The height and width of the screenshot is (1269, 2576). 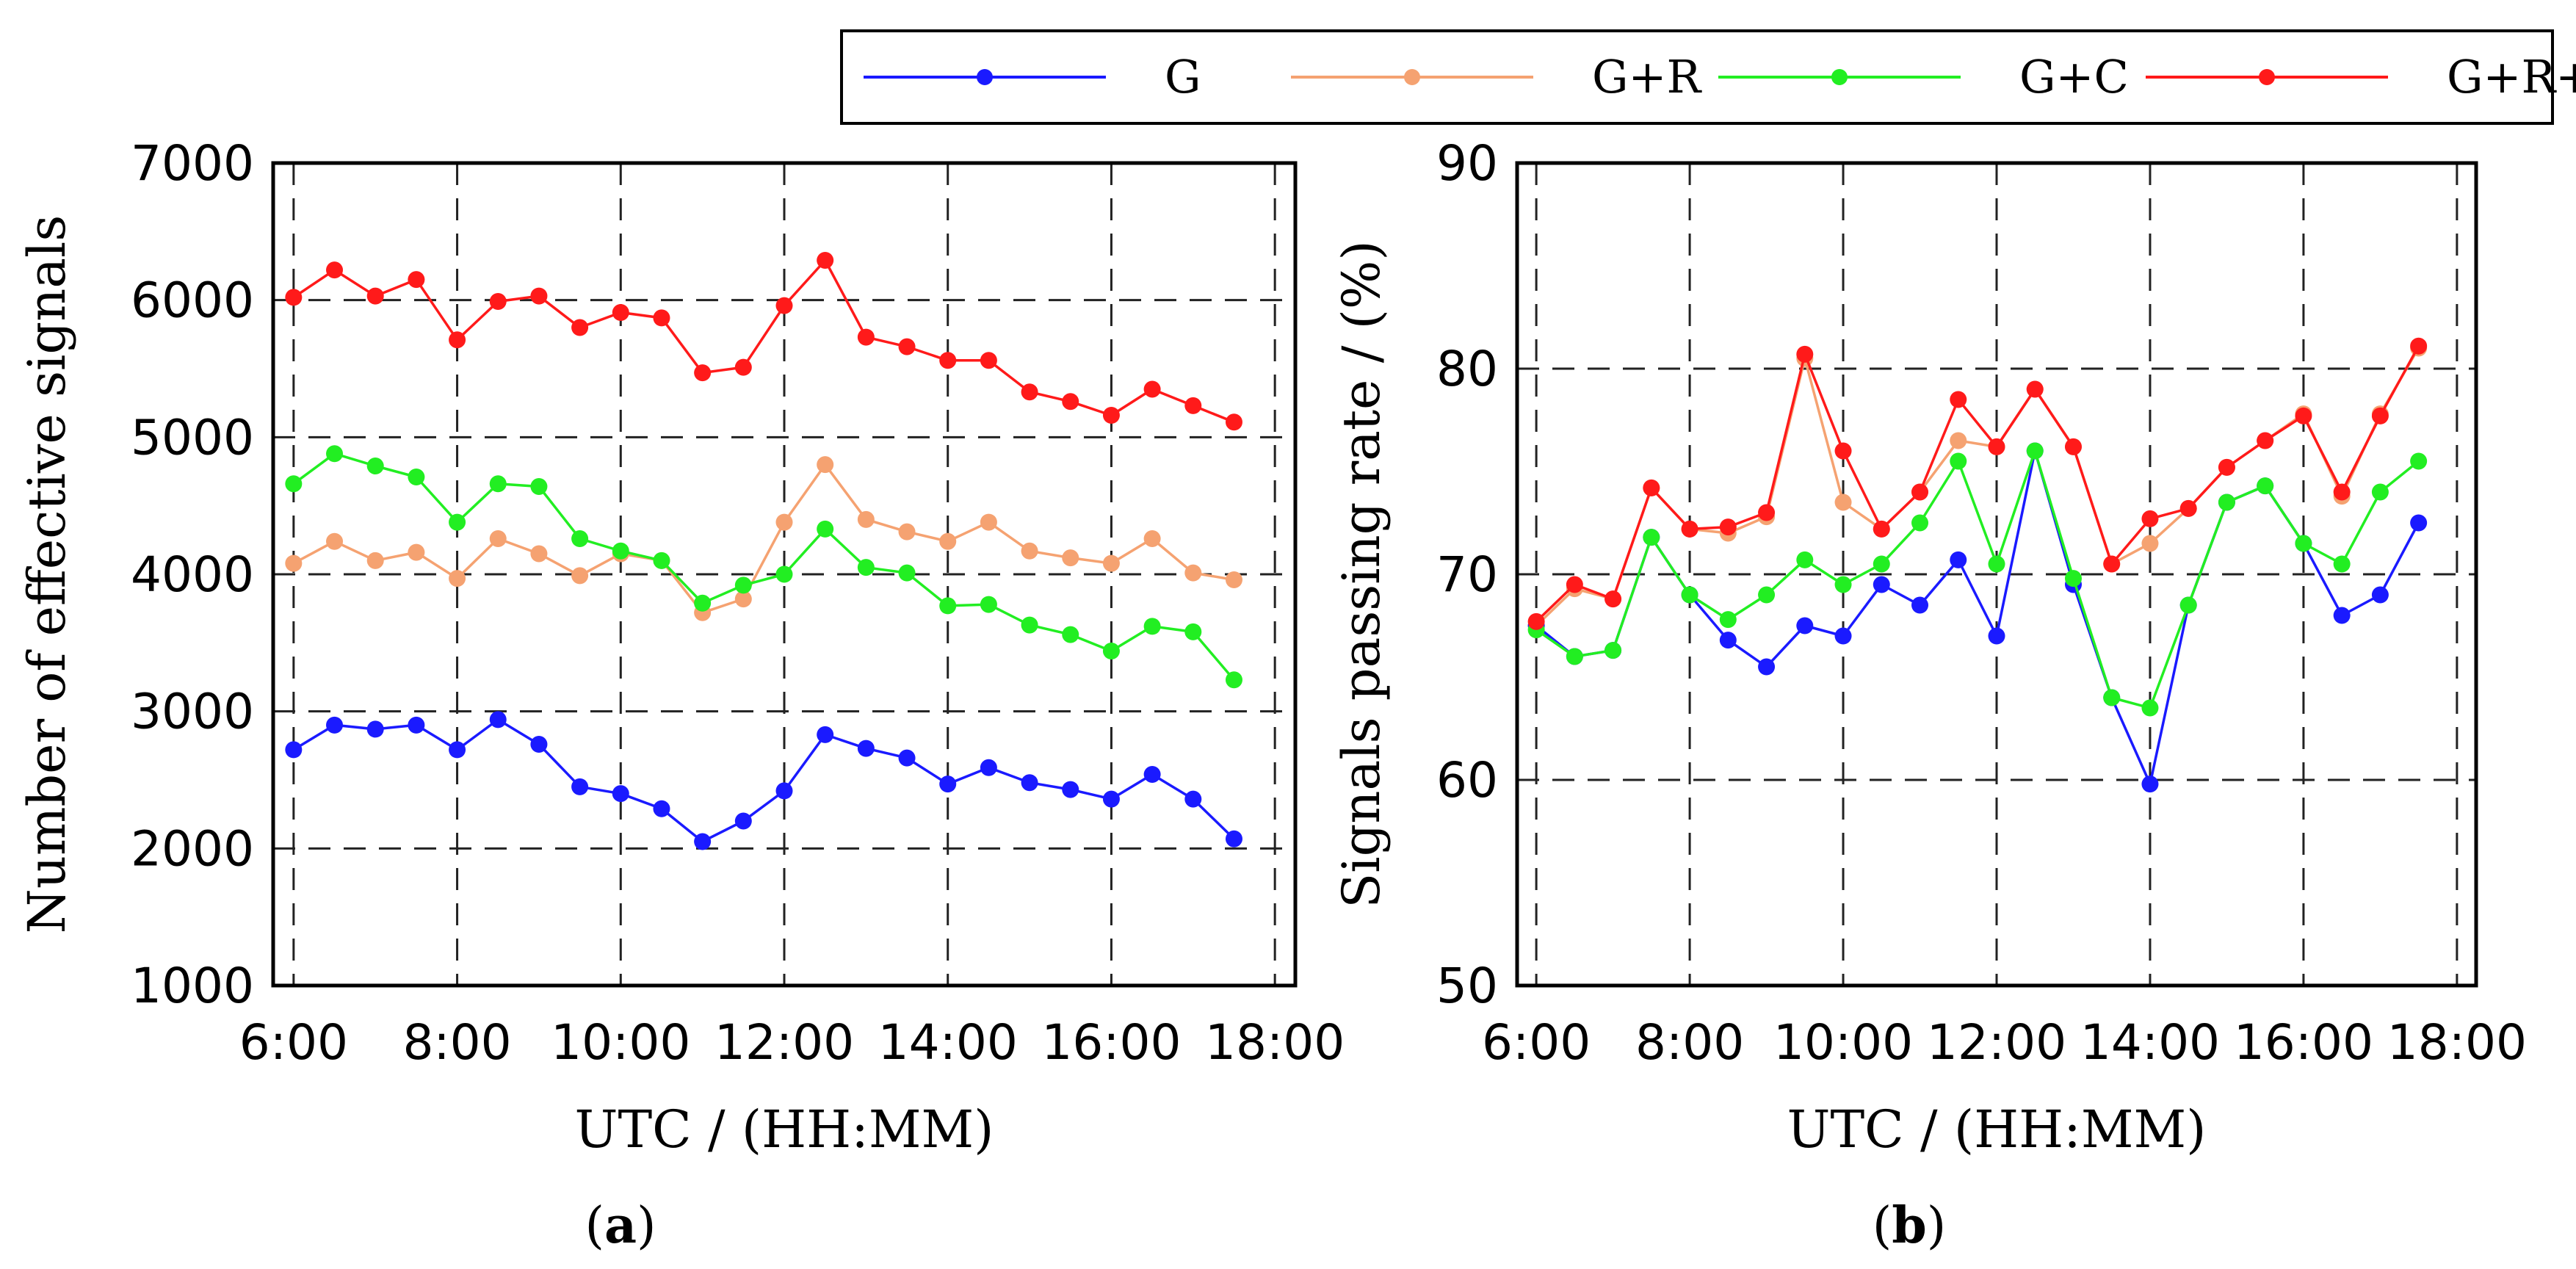 I want to click on series-b-g, so click(x=1977, y=617).